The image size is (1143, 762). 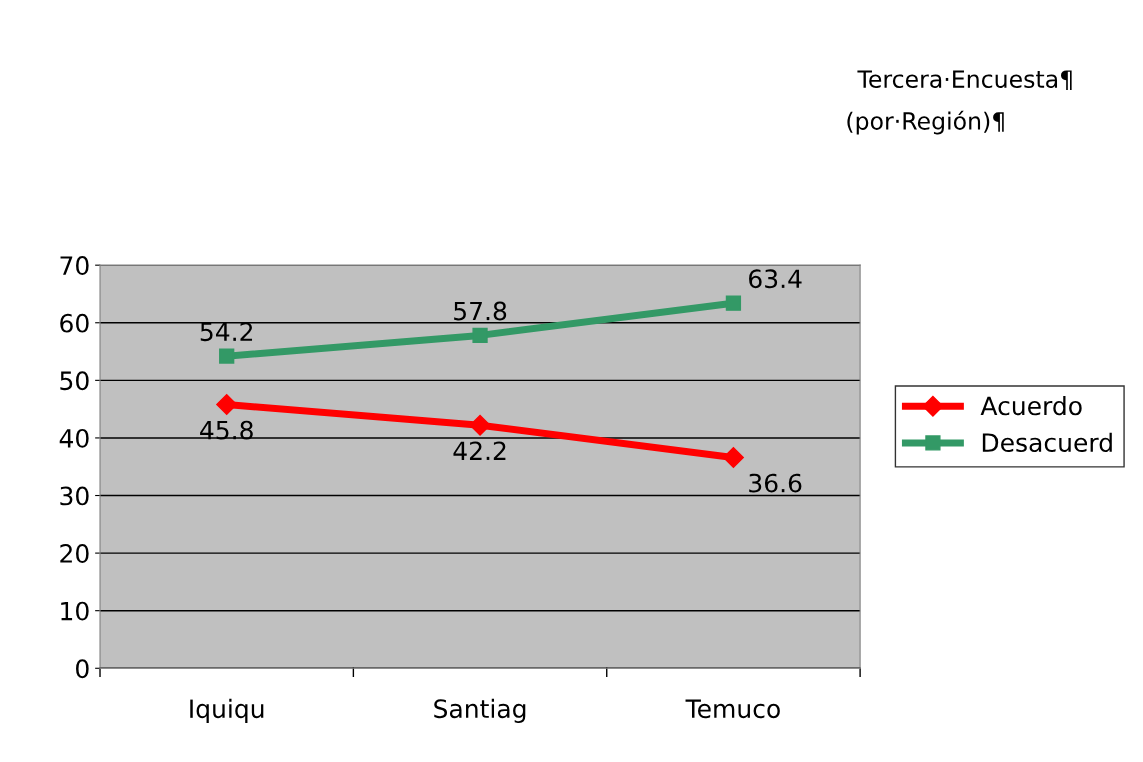 I want to click on data-label: 45.8, so click(x=226, y=430).